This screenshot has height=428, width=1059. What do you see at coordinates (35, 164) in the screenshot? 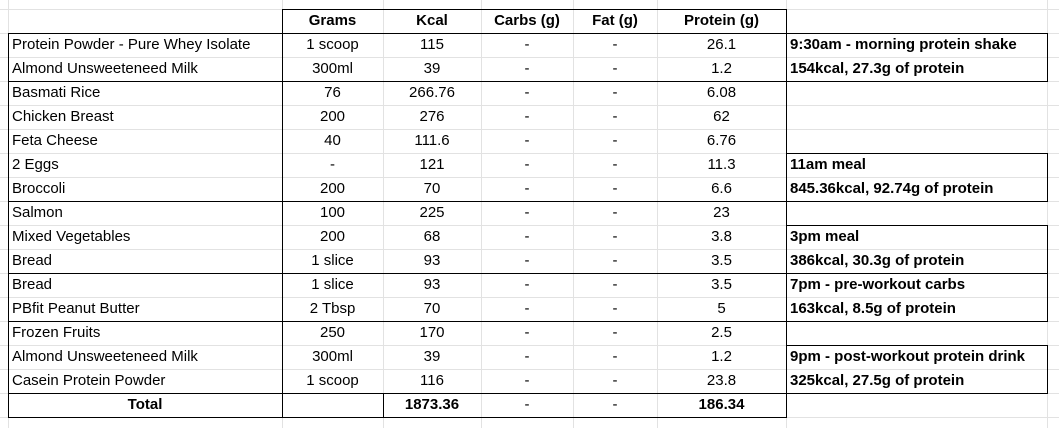
I see `table-cell-food: 2 Eggs` at bounding box center [35, 164].